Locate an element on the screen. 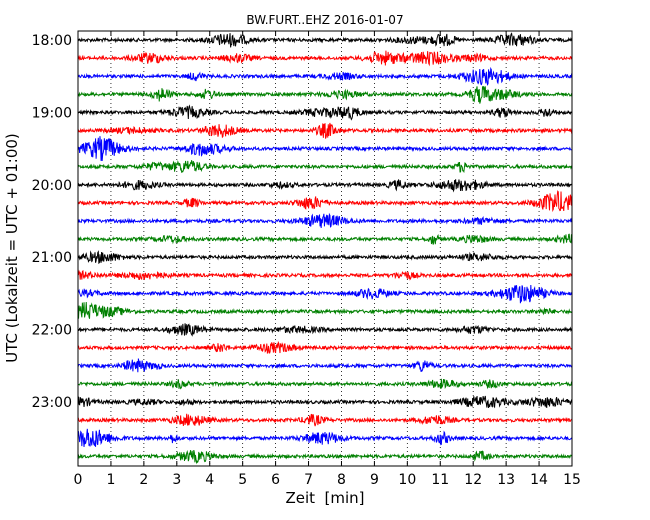  x-tick-label: 2 is located at coordinates (143, 480).